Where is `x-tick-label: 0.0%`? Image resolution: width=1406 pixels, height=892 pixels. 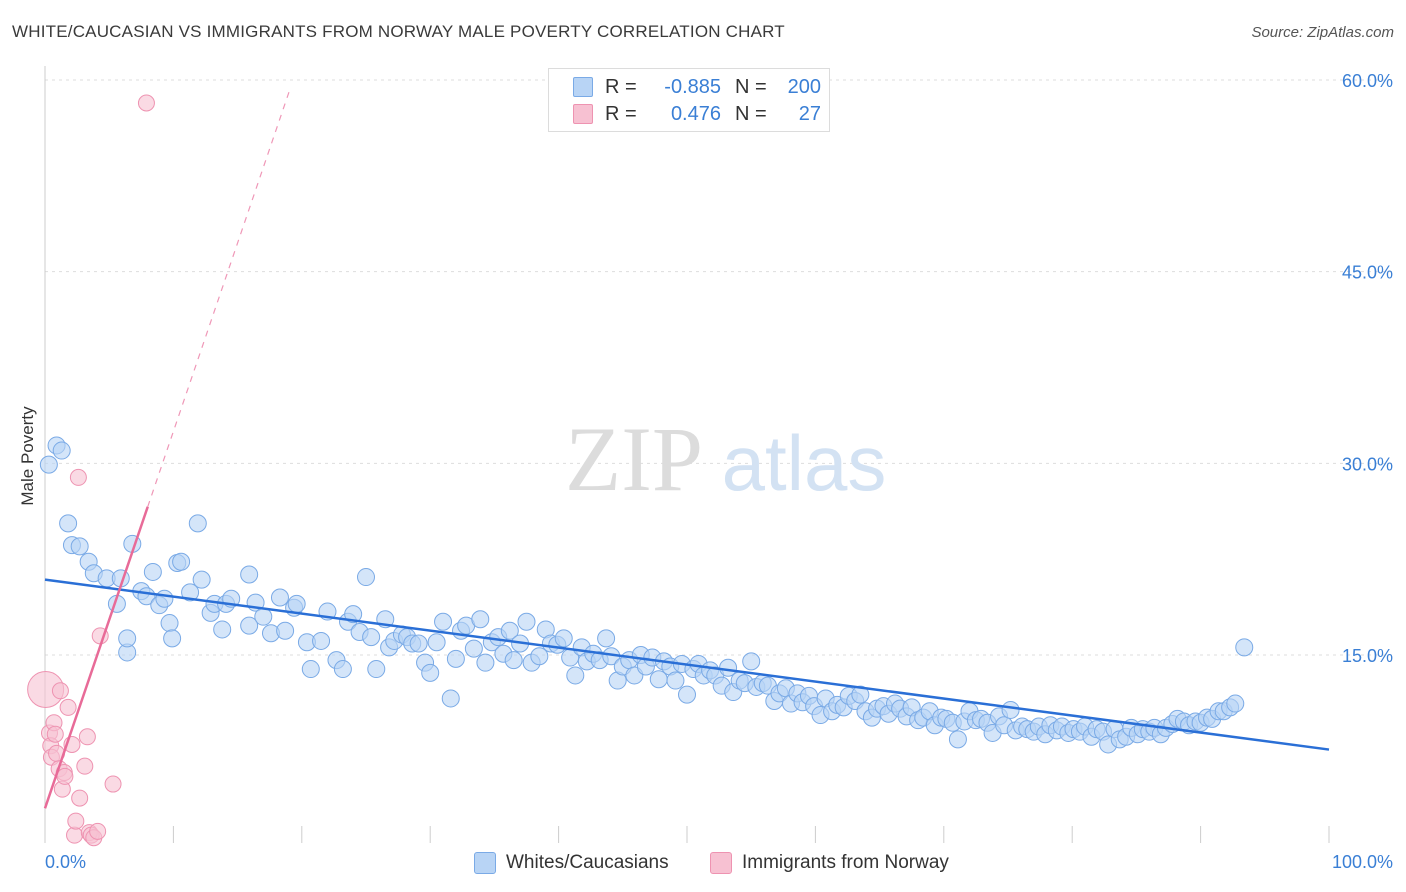 x-tick-label: 0.0% is located at coordinates (65, 862).